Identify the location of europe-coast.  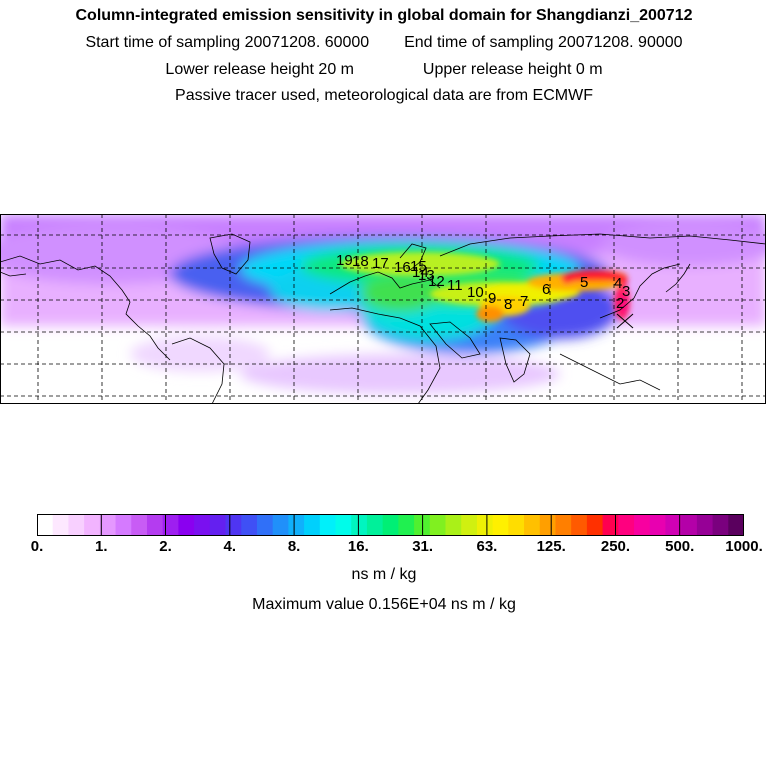
(385, 283).